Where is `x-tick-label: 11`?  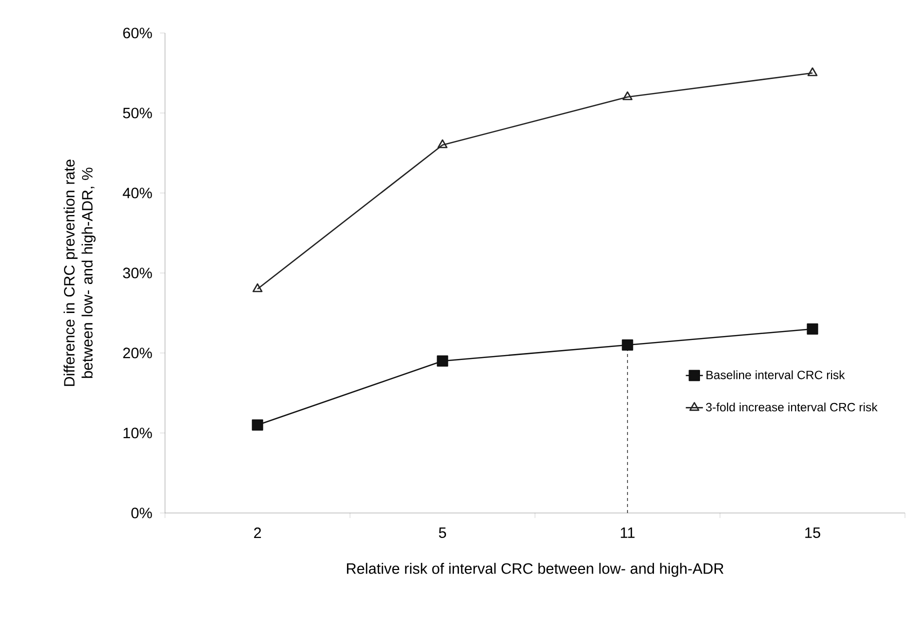
x-tick-label: 11 is located at coordinates (627, 533).